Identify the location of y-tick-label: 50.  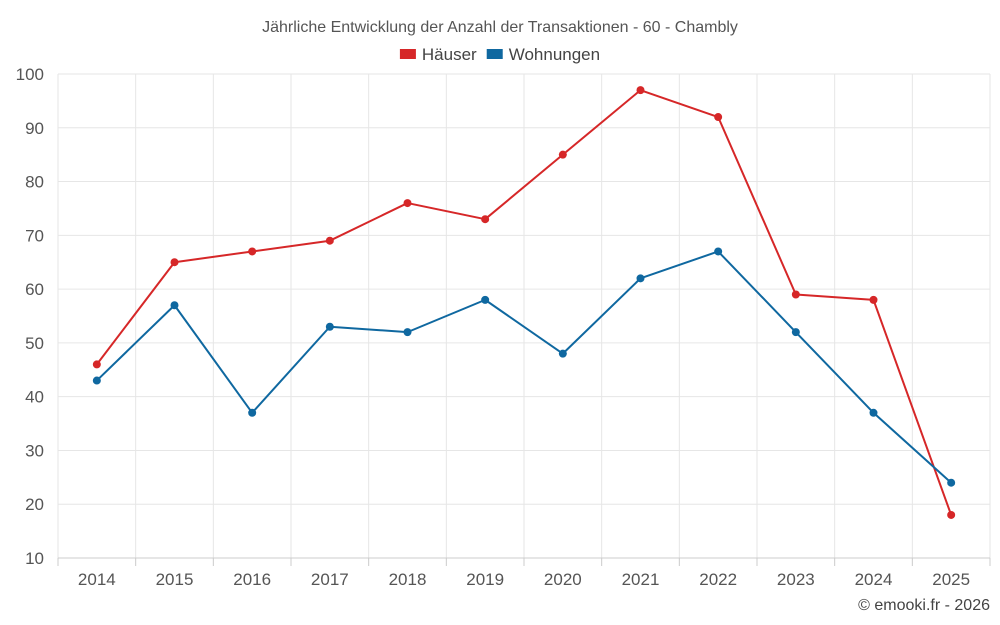
(34, 343).